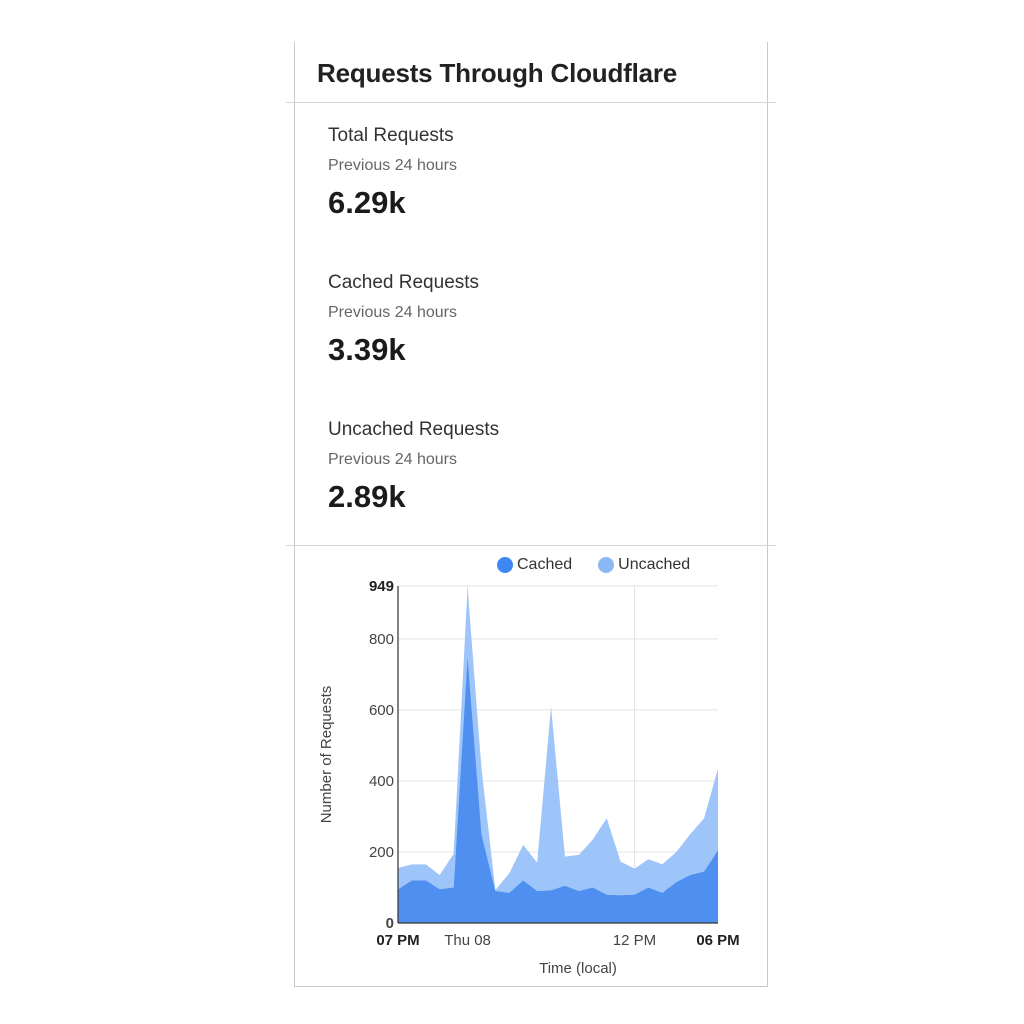  Describe the element at coordinates (381, 586) in the screenshot. I see `y-tick-label: 949` at that location.